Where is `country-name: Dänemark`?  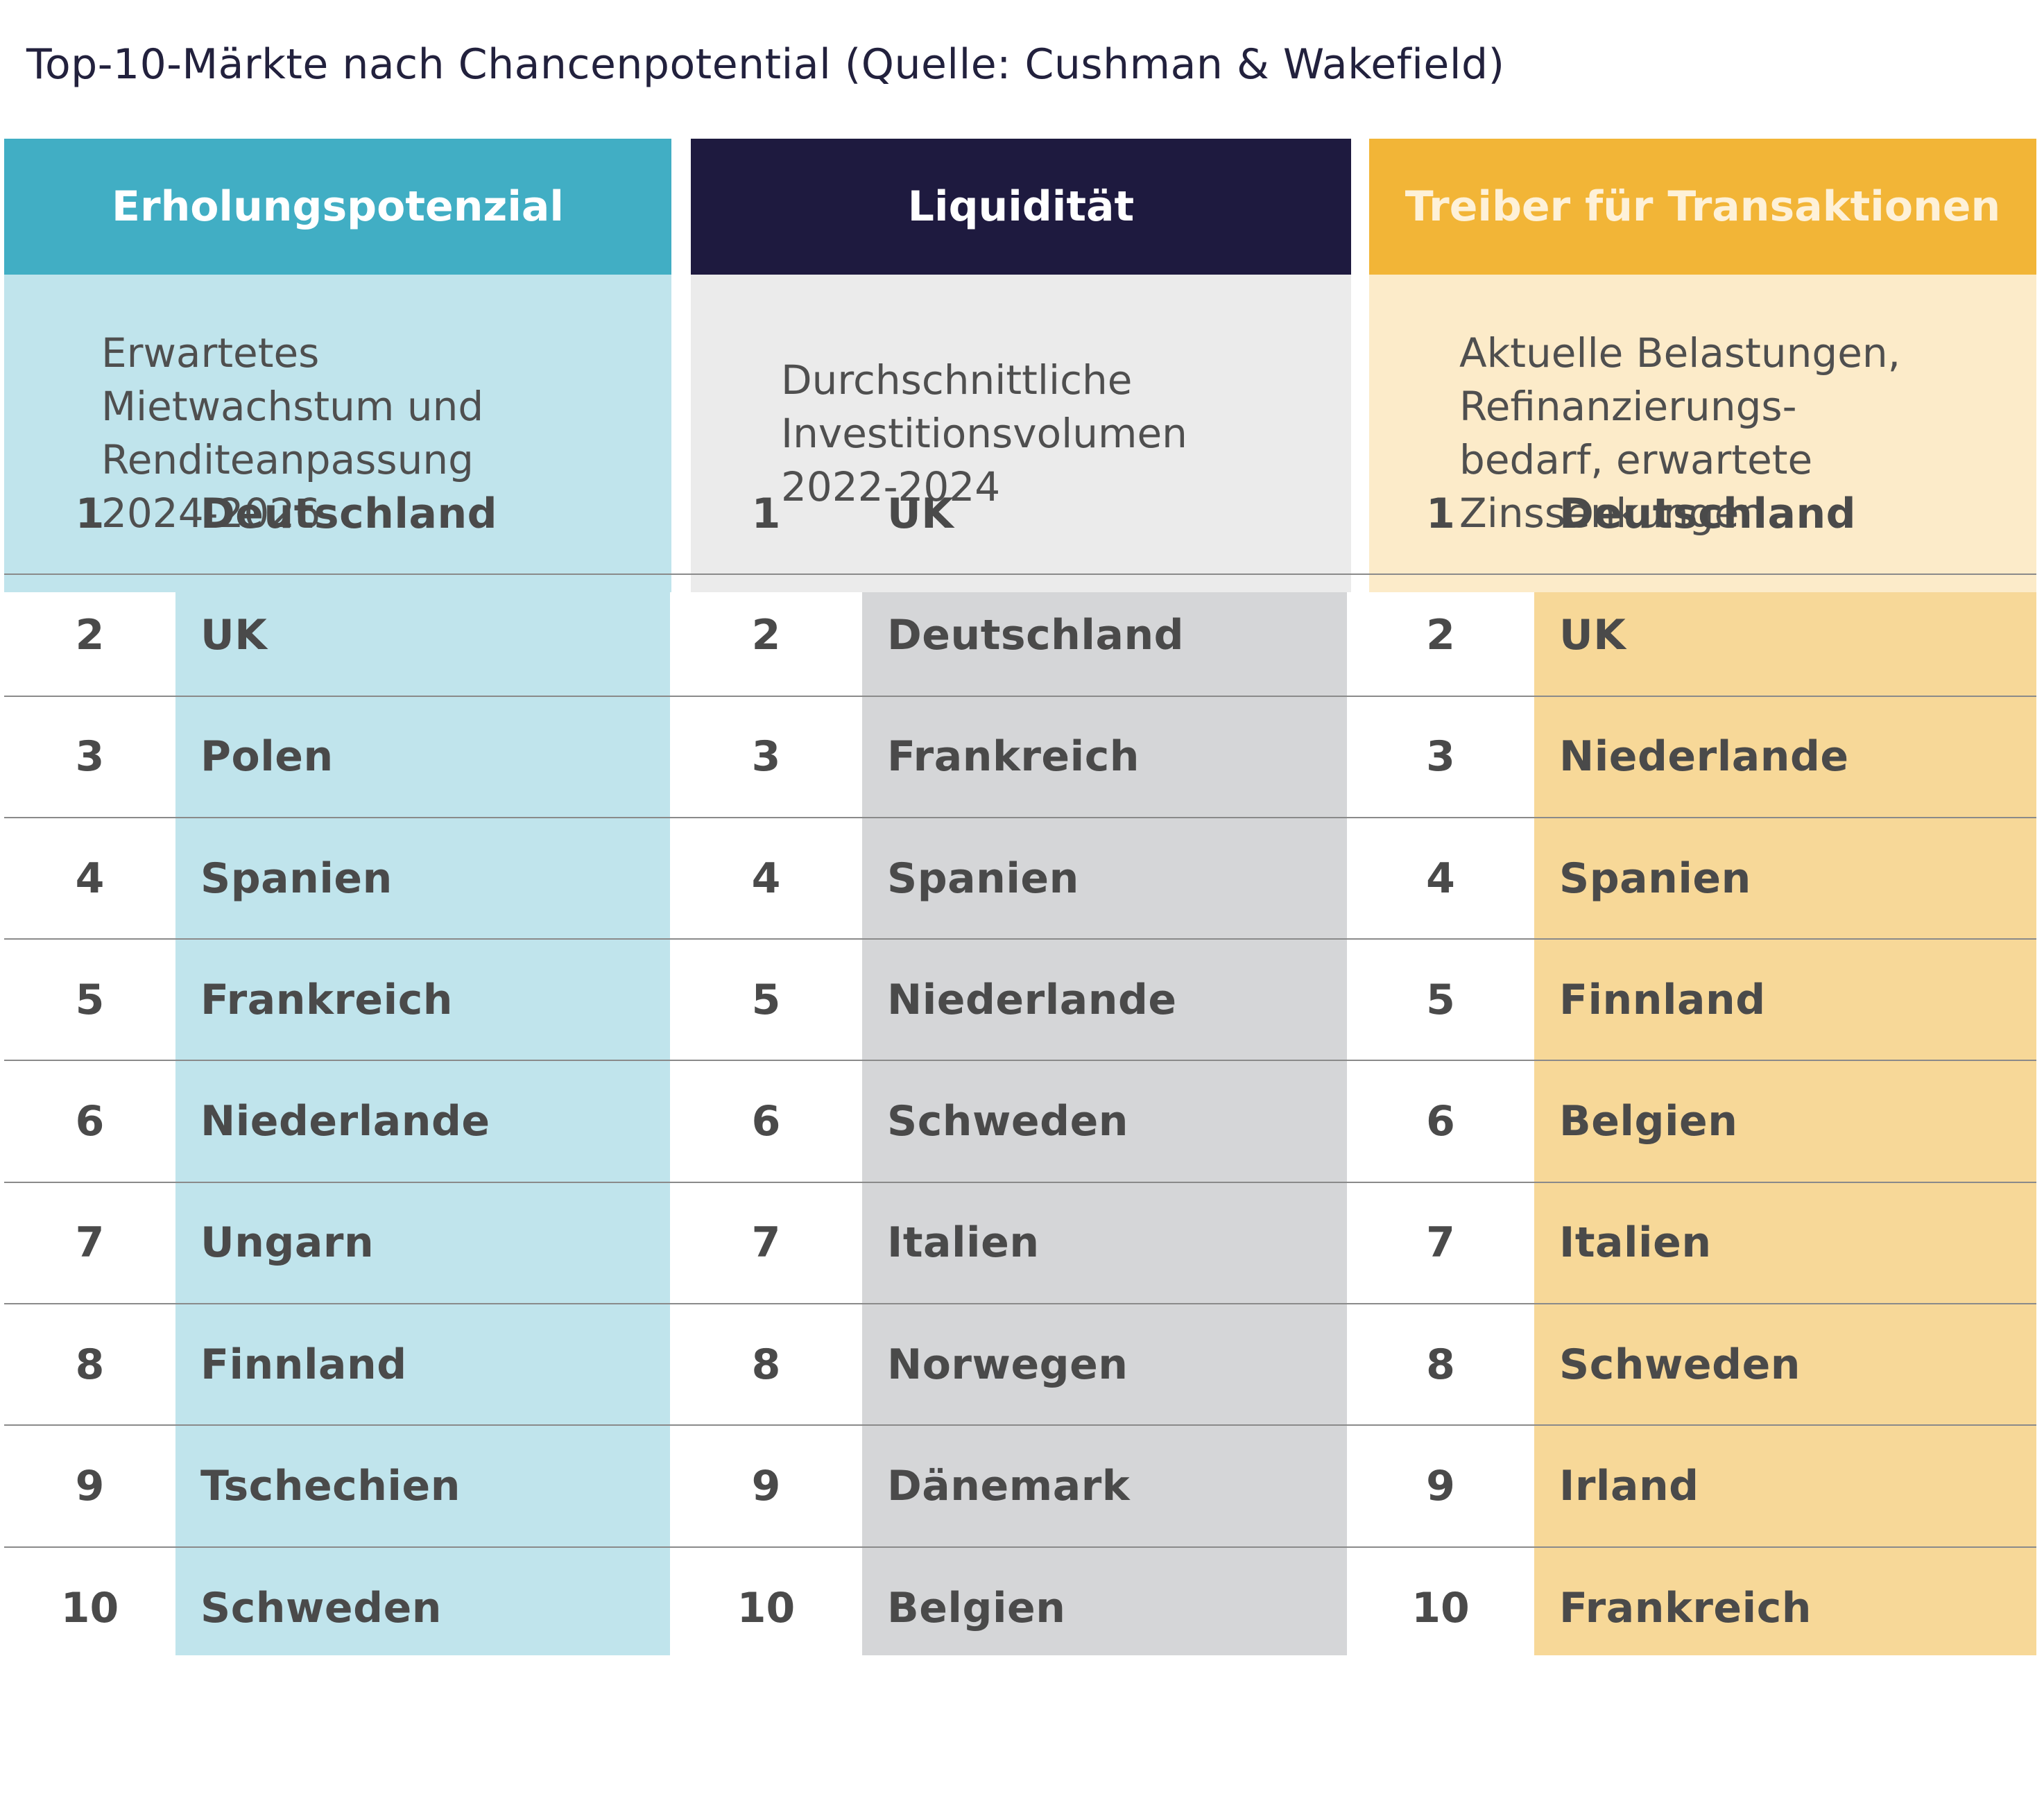
country-name: Dänemark is located at coordinates (1009, 1486).